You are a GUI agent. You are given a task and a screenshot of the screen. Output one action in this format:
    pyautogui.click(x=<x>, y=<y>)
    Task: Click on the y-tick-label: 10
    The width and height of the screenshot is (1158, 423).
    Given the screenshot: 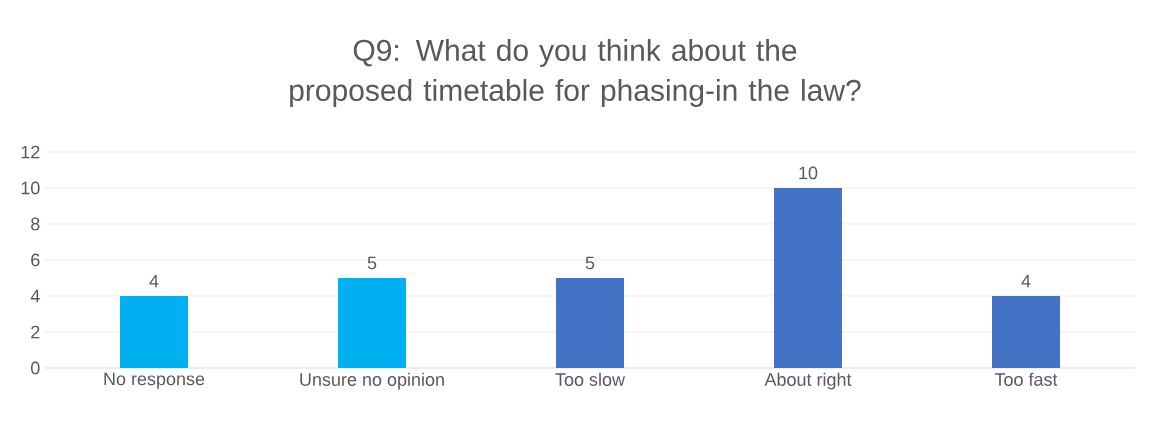 What is the action you would take?
    pyautogui.click(x=30, y=188)
    